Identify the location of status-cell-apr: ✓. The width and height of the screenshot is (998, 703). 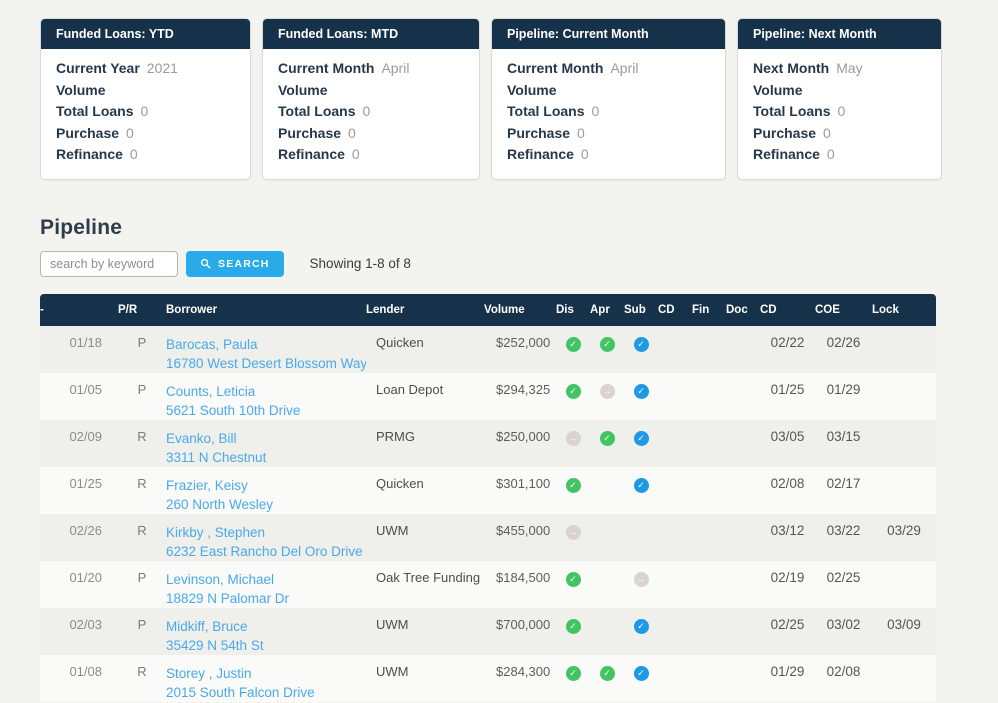
(607, 443).